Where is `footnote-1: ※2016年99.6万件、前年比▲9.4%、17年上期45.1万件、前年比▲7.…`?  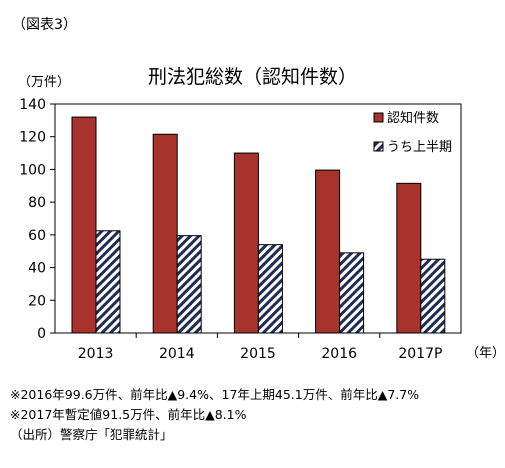 footnote-1: ※2016年99.6万件、前年比▲9.4%、17年上期45.1万件、前年比▲7.… is located at coordinates (215, 394).